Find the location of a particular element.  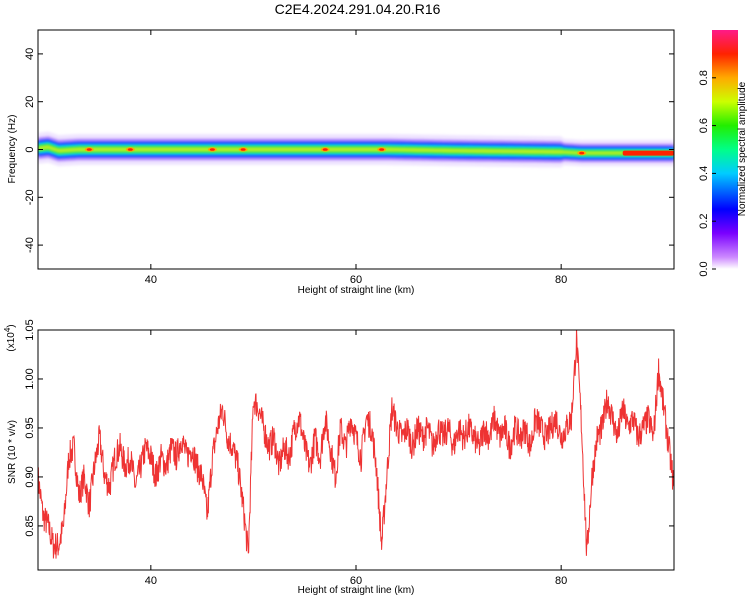

bottom-y-tick-label: 1.00 is located at coordinates (30, 378).